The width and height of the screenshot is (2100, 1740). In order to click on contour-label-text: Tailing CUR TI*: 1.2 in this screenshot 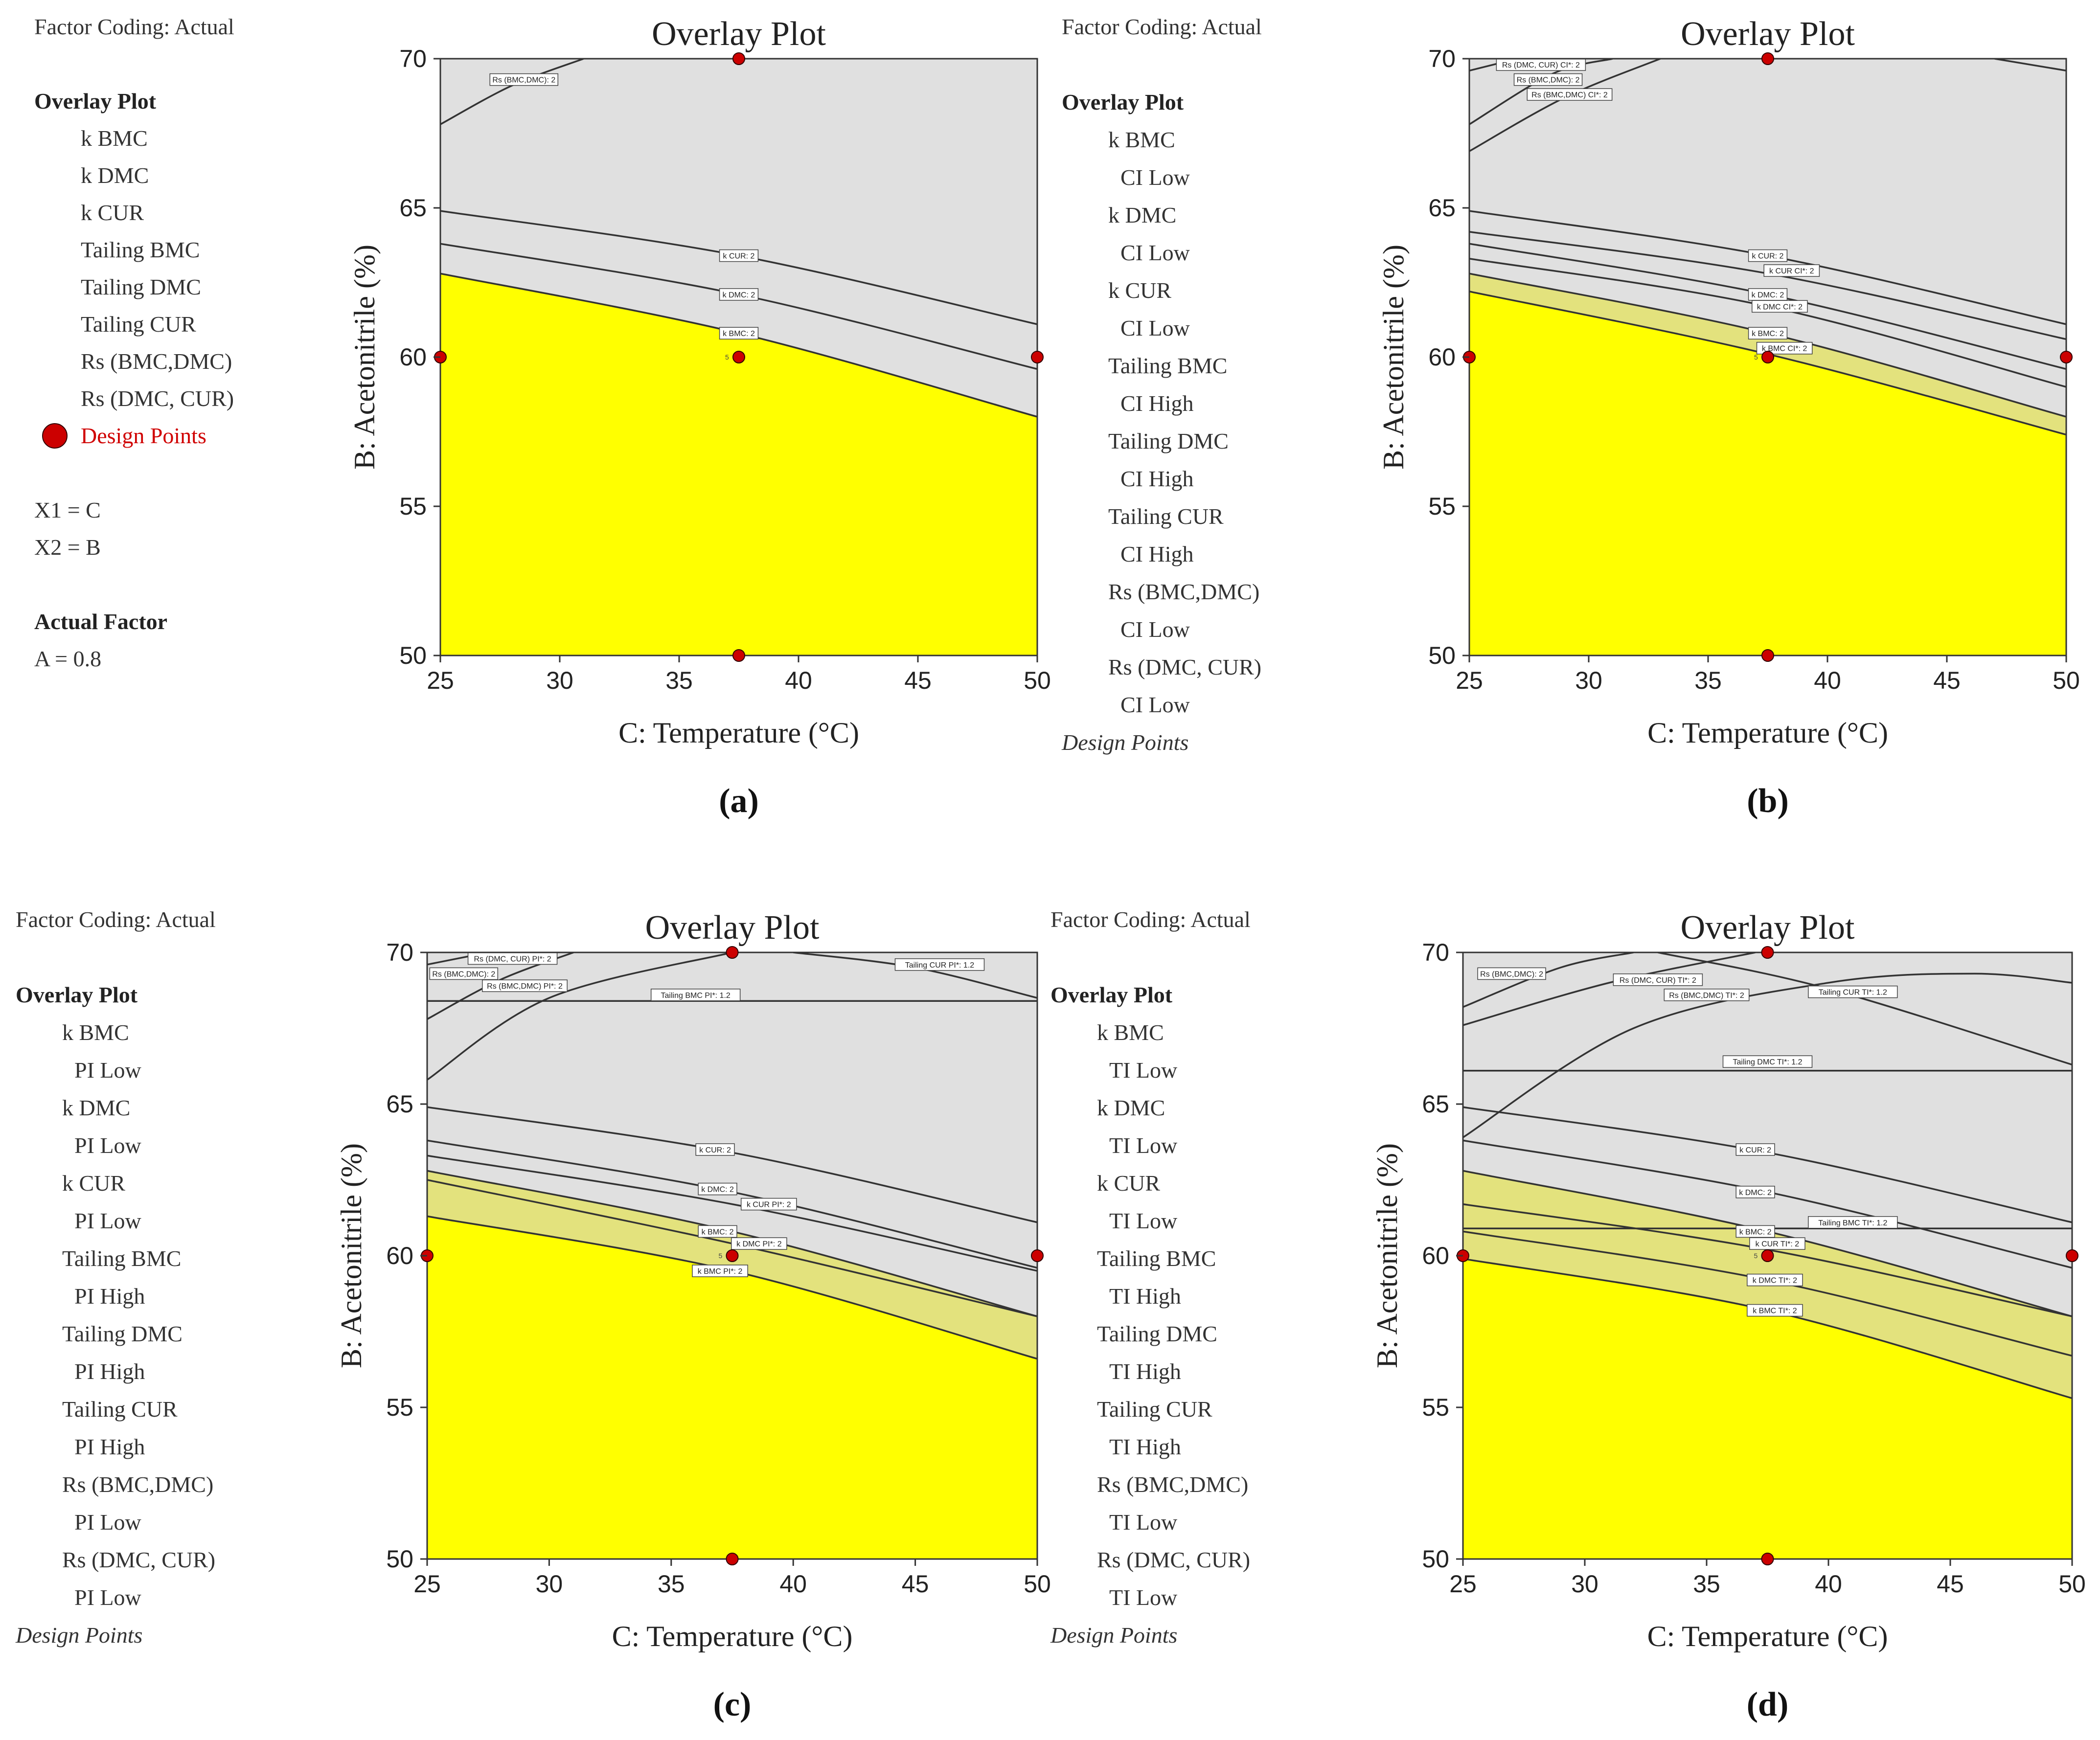, I will do `click(1853, 993)`.